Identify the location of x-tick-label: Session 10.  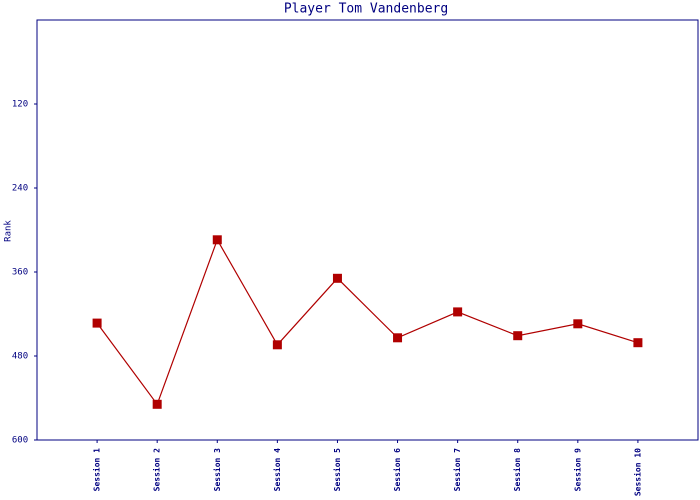
(637, 472).